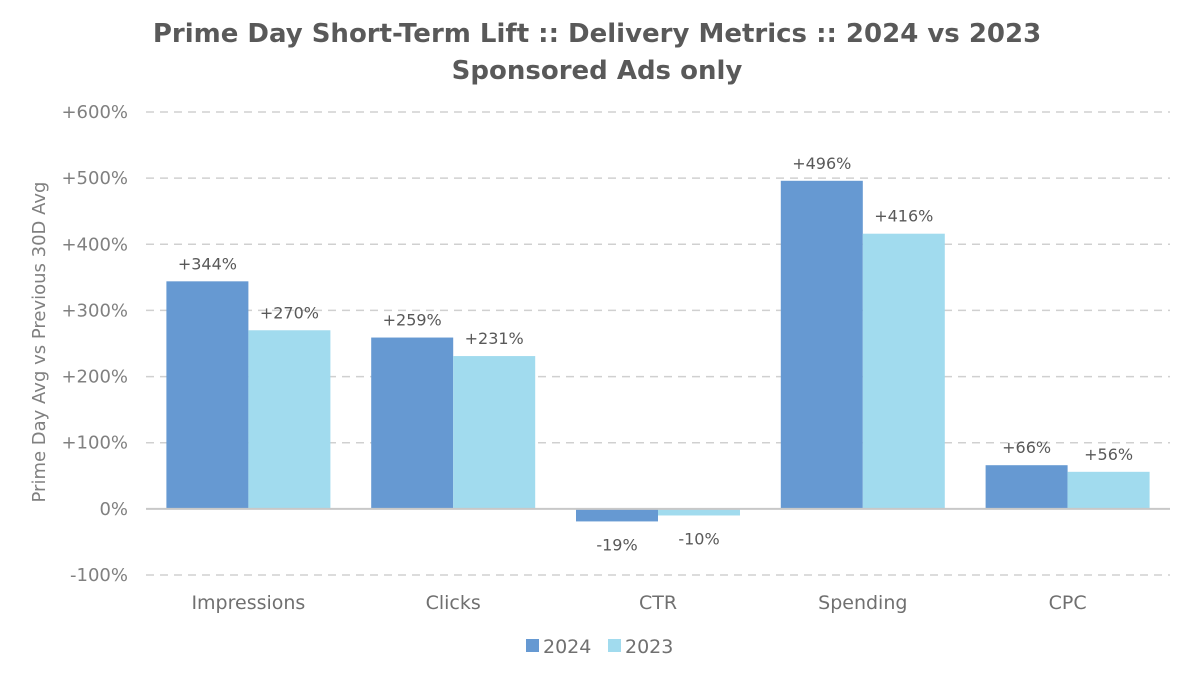  I want to click on x-axis-categories: Impressions Clicks CTR Spending CPC, so click(638, 603).